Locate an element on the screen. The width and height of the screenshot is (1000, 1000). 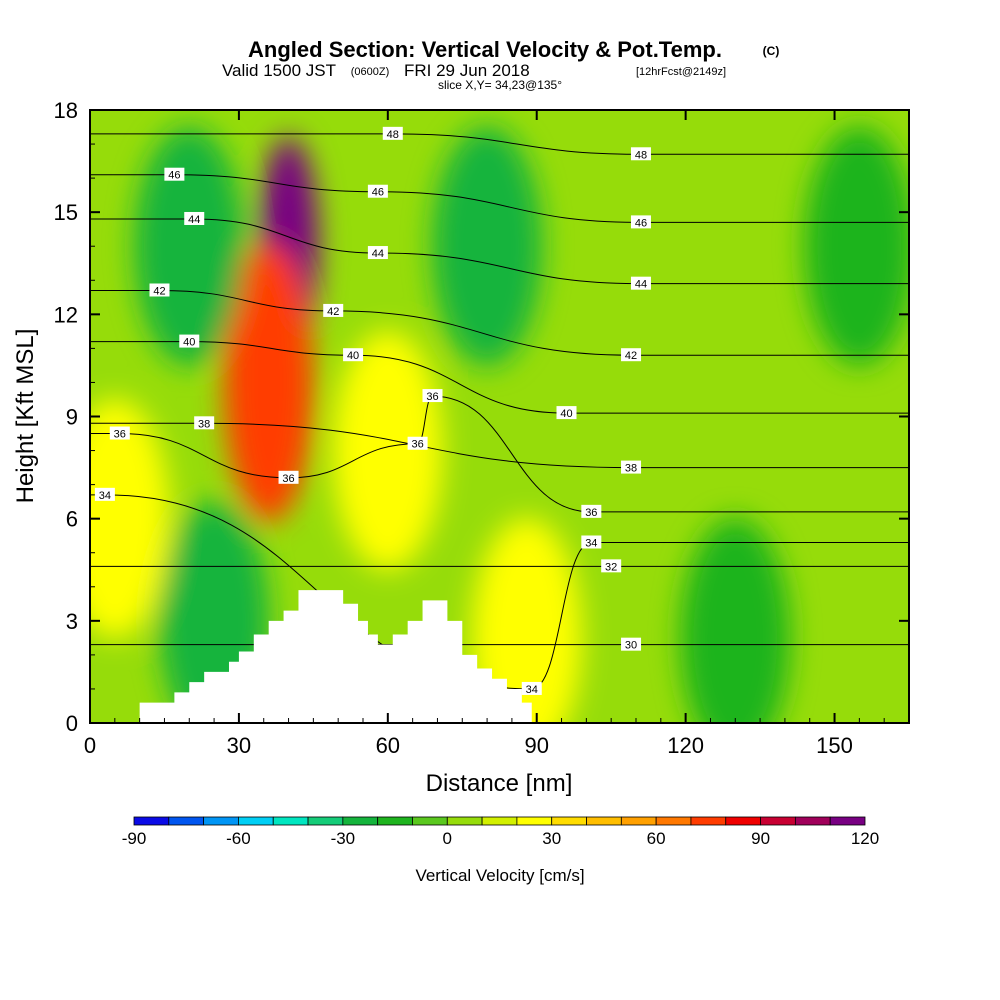
colorbar-tick-label: 90 is located at coordinates (760, 838).